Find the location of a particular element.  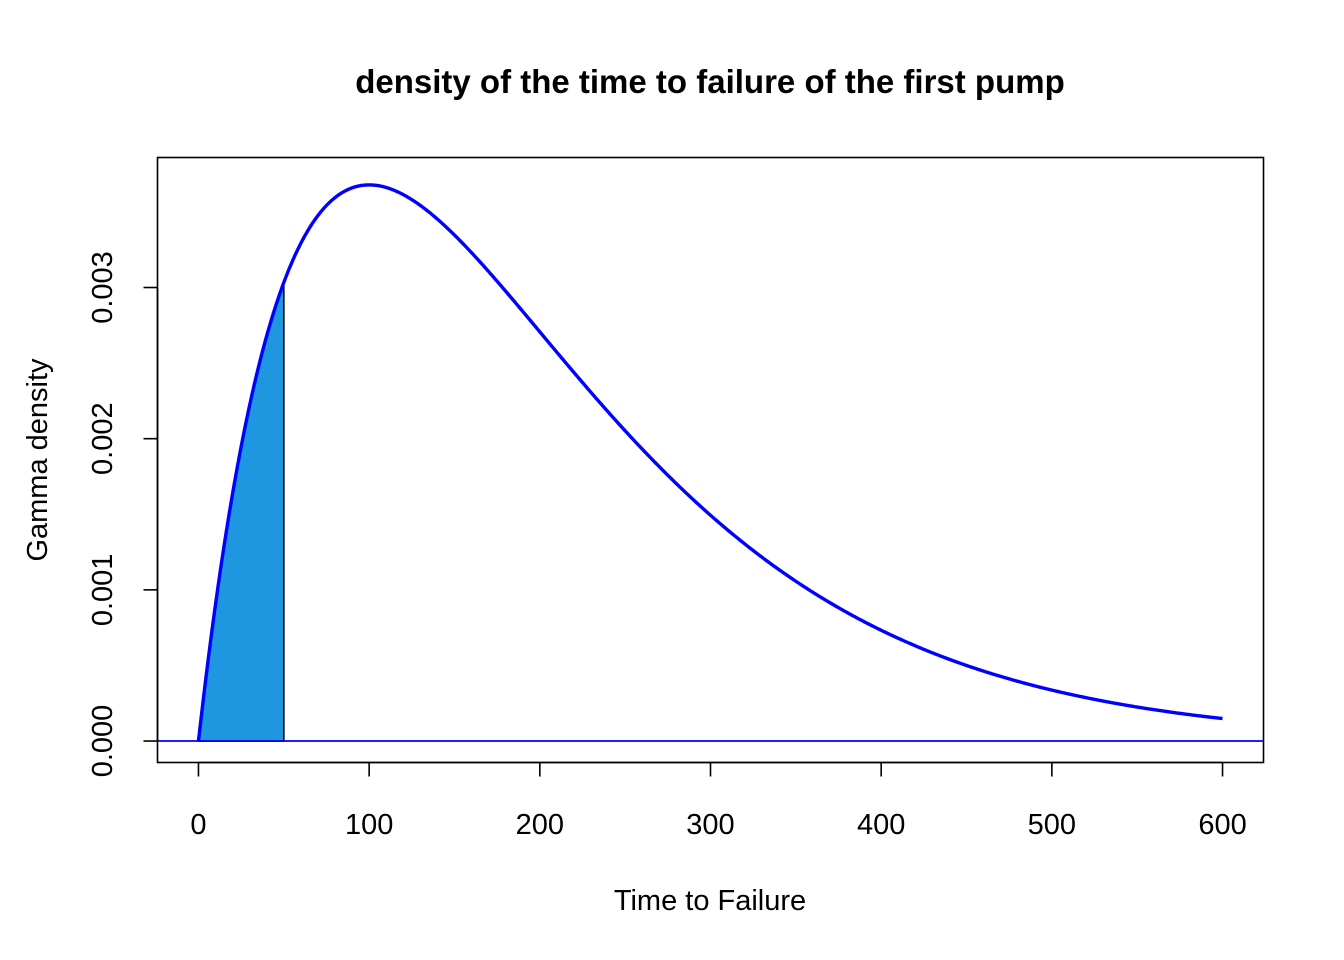

x-tick-label: 0 is located at coordinates (198, 825).